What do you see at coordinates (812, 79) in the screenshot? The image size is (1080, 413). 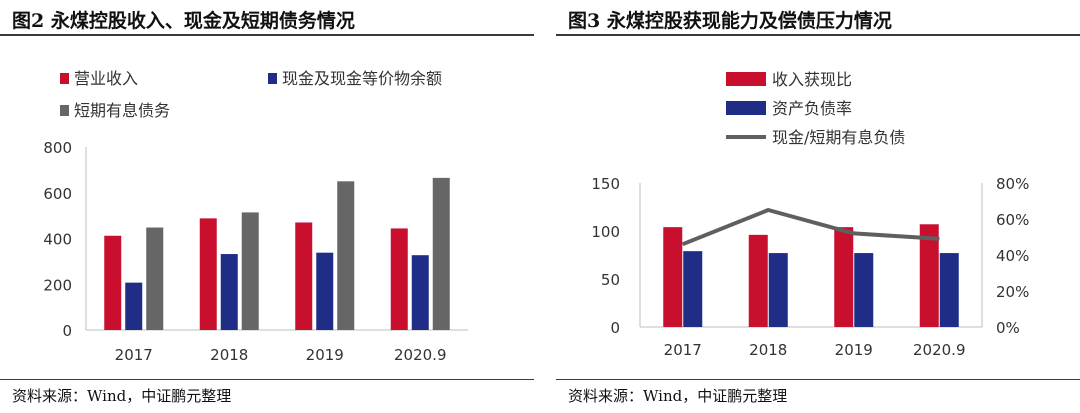 I see `legend-label: 收入获现比` at bounding box center [812, 79].